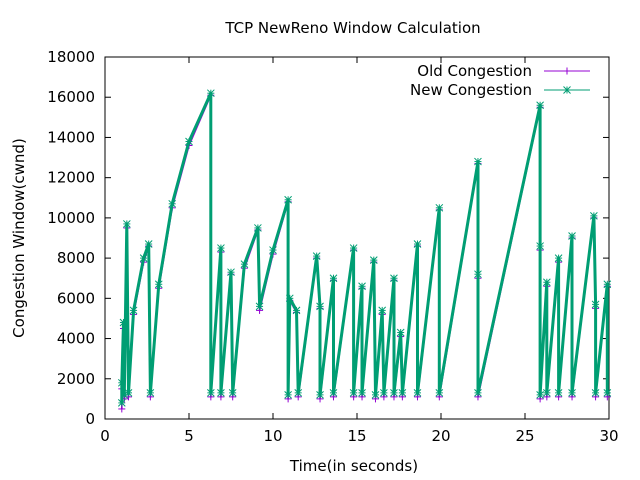  What do you see at coordinates (76, 258) in the screenshot?
I see `y-tick-label: 8000` at bounding box center [76, 258].